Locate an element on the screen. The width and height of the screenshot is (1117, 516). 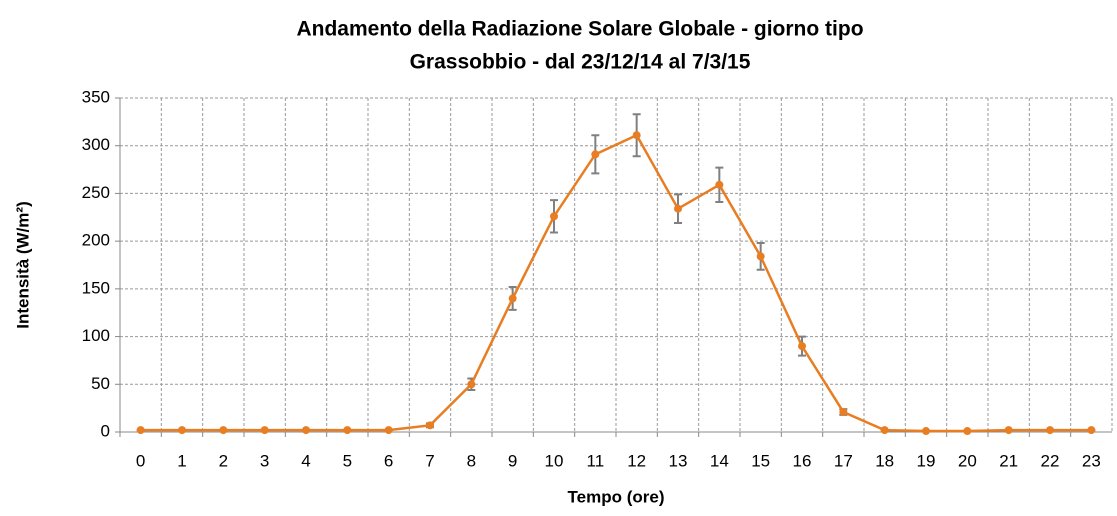
x-tick-label: 15 is located at coordinates (760, 460).